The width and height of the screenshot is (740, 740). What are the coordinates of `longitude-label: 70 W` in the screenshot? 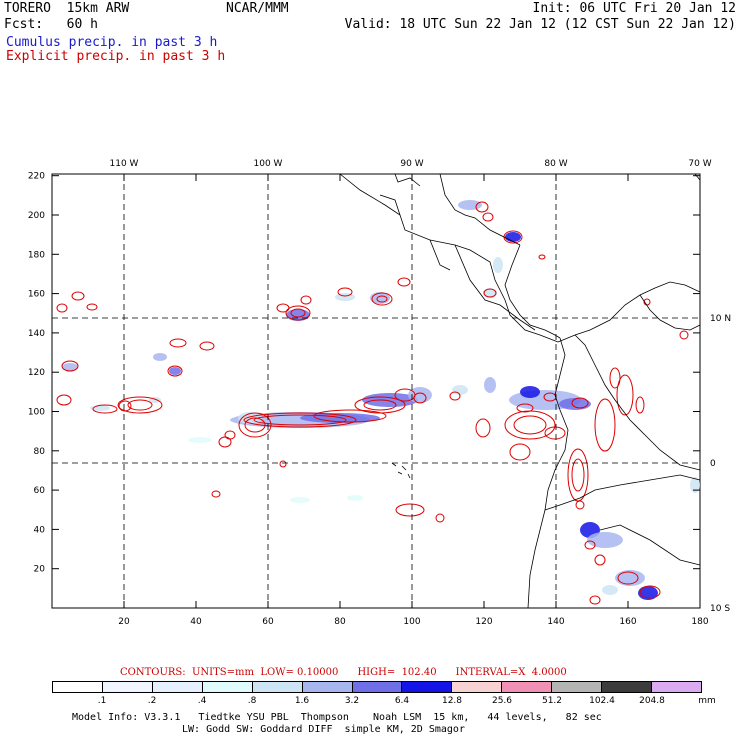 It's located at (699, 164).